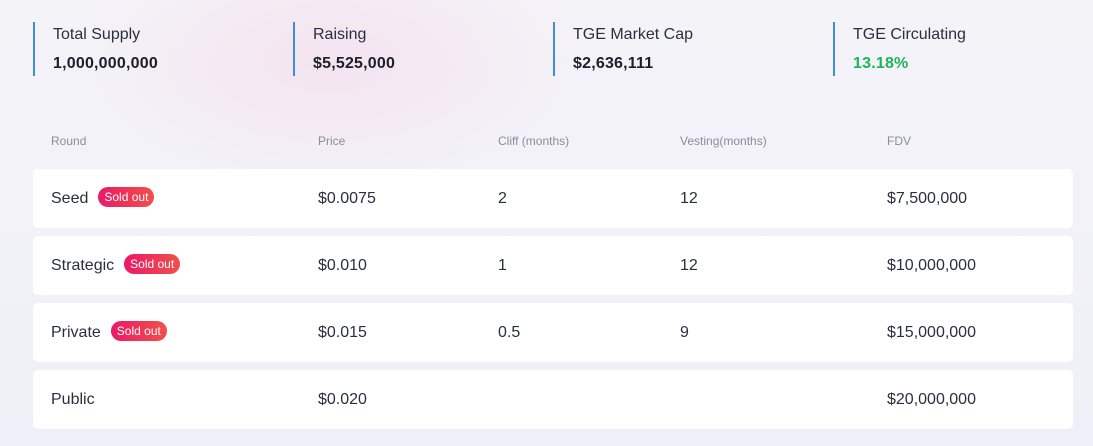 Image resolution: width=1093 pixels, height=446 pixels. What do you see at coordinates (633, 34) in the screenshot?
I see `stat-label: TGE Market Cap` at bounding box center [633, 34].